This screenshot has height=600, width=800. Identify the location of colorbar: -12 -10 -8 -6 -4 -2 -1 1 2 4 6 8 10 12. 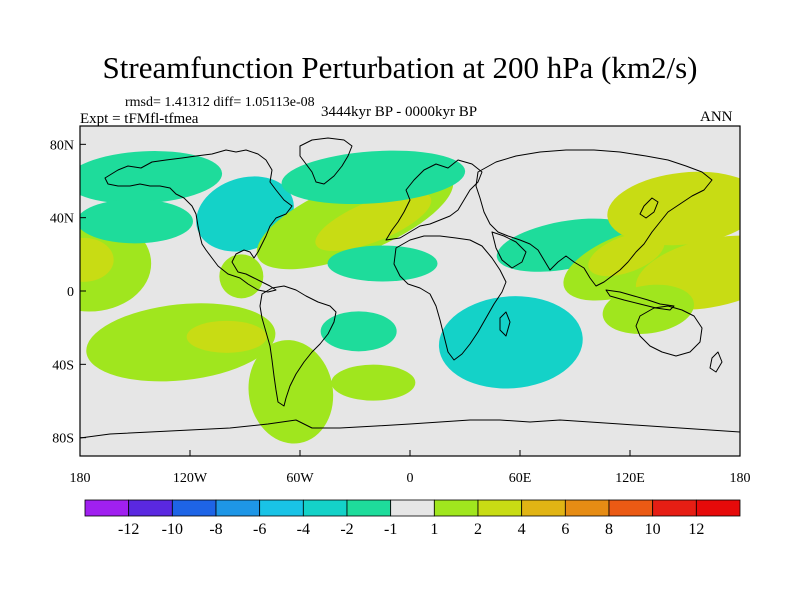
(412, 518).